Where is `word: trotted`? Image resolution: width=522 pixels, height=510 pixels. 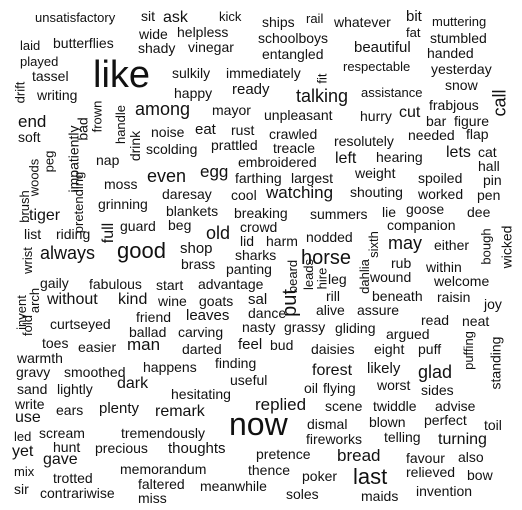 word: trotted is located at coordinates (73, 478).